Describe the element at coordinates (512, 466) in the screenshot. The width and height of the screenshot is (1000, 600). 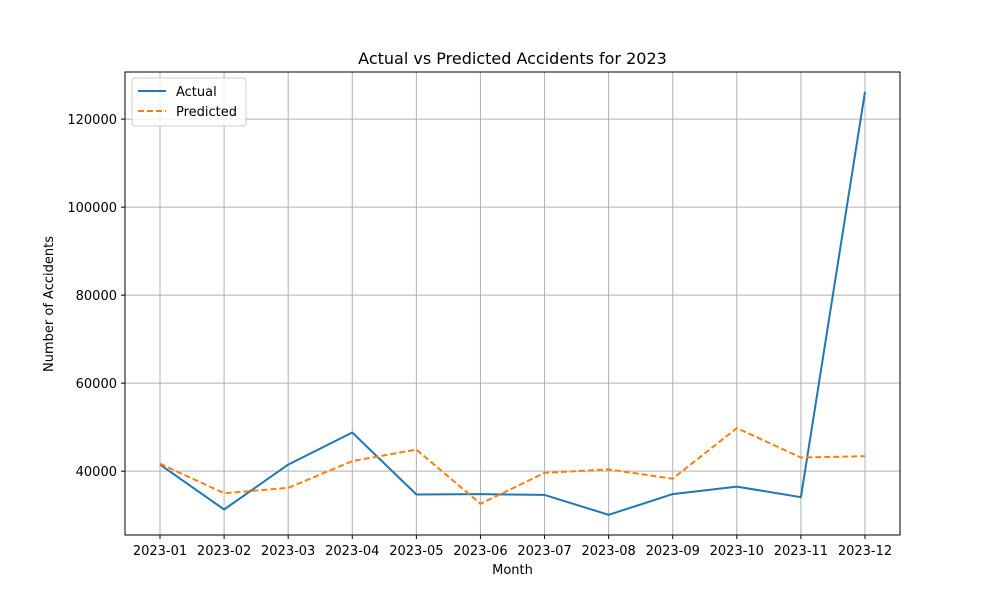
I see `series-line-predicted` at that location.